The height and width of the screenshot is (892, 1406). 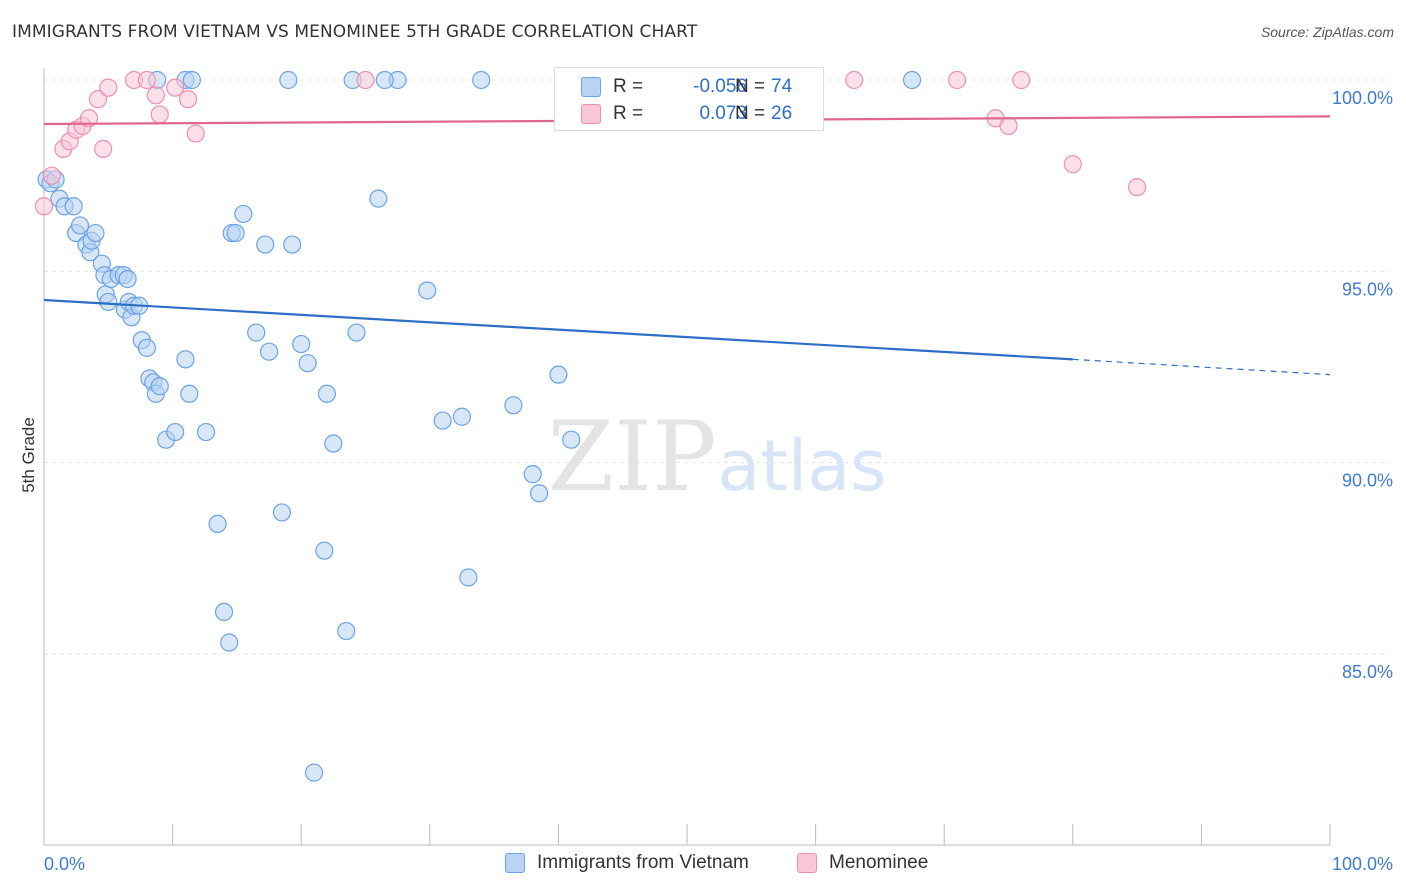 I want to click on series-legend: Immigrants from Vietnam Menominee, so click(x=703, y=863).